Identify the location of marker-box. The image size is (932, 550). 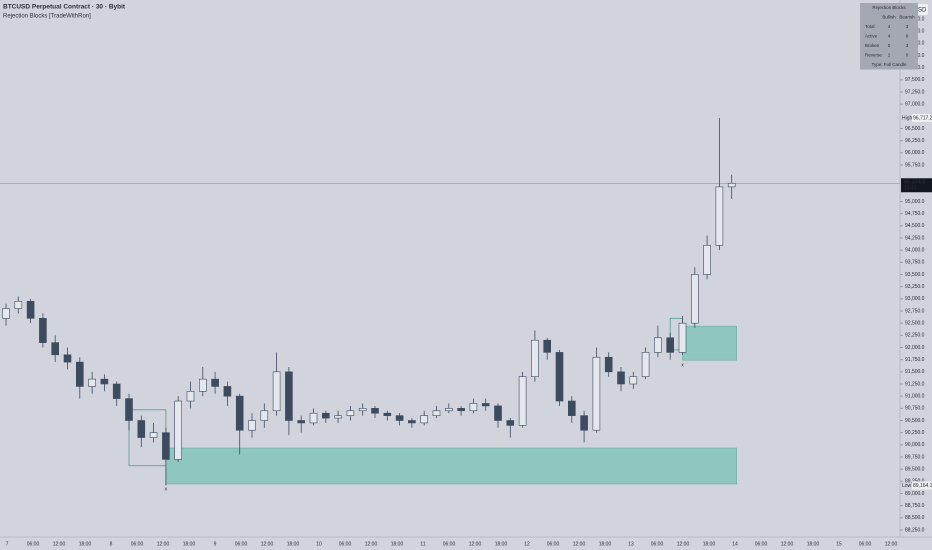
(922, 485).